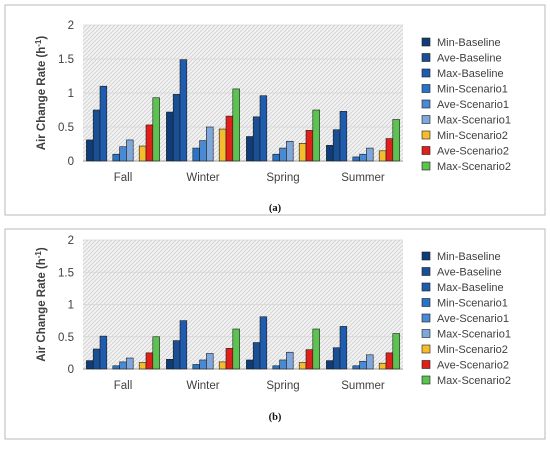 The height and width of the screenshot is (449, 550). Describe the element at coordinates (66, 338) in the screenshot. I see `y-tick-label: 0.5` at that location.